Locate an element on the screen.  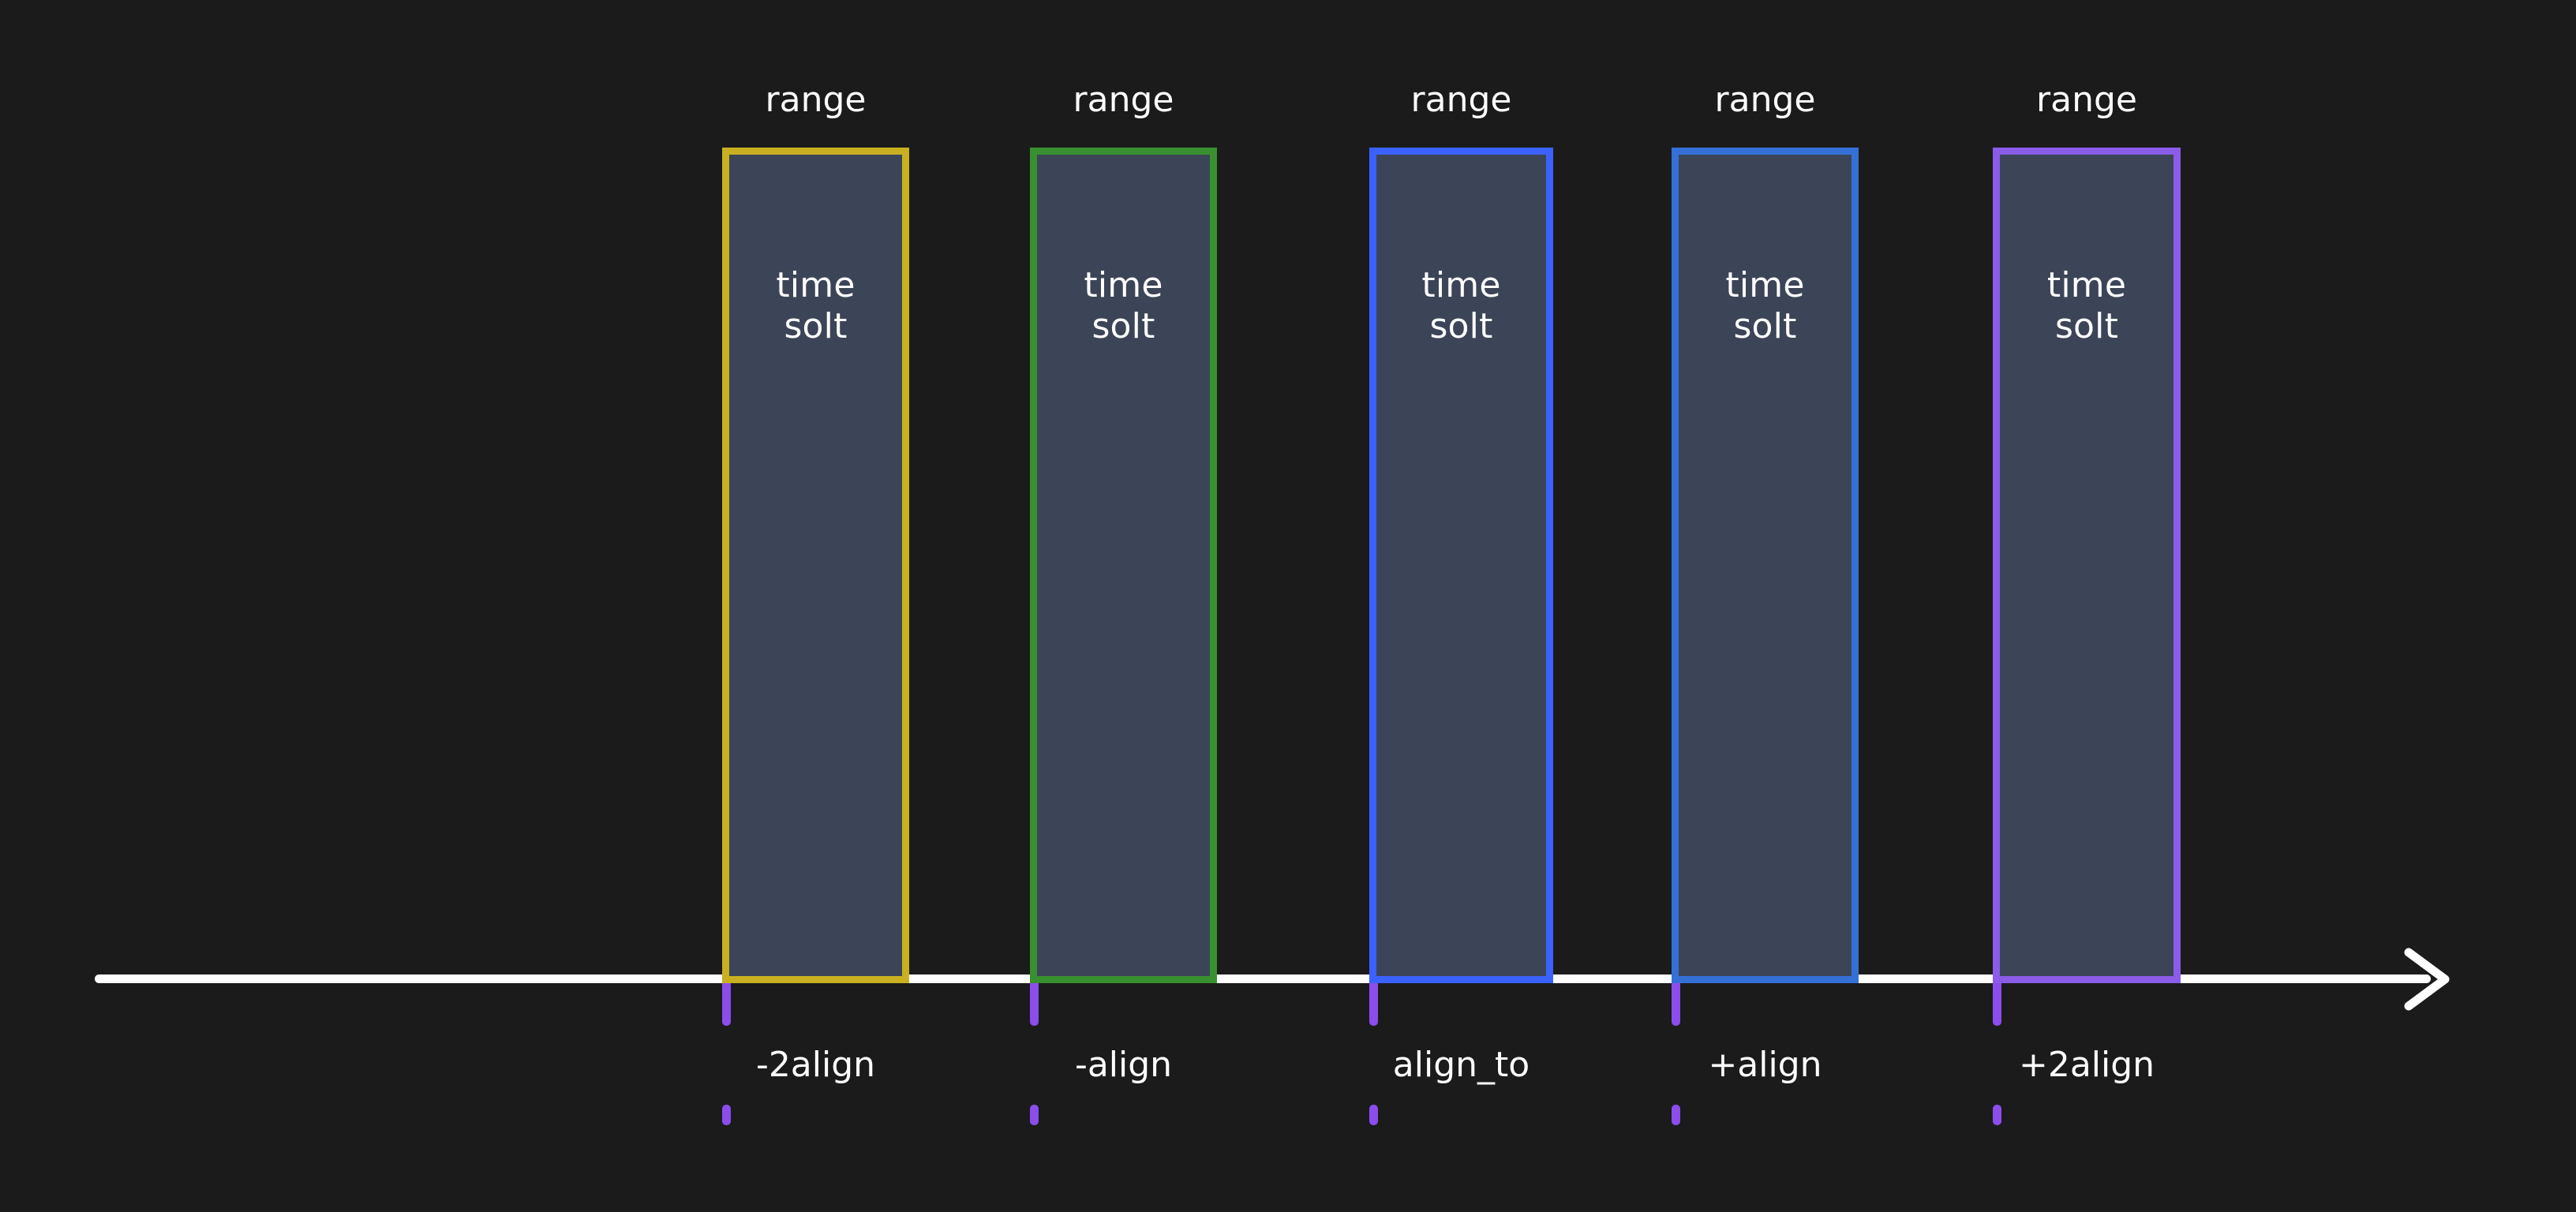
axis-tick-label: +align is located at coordinates (1765, 1065).